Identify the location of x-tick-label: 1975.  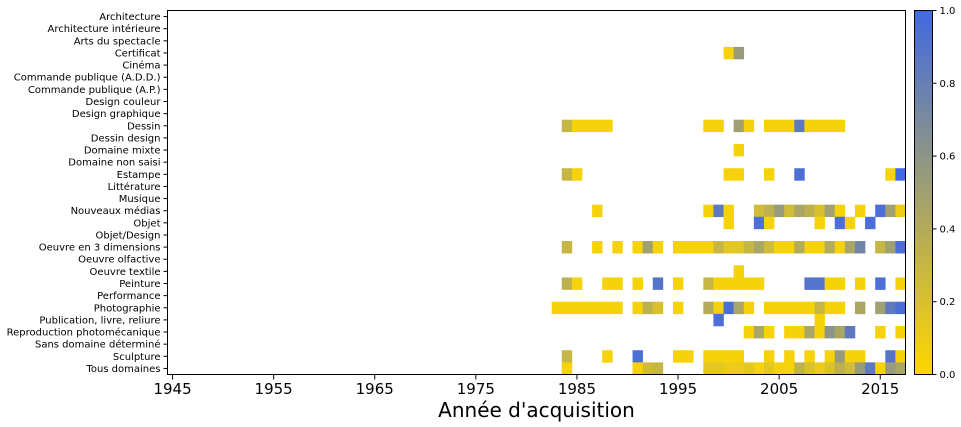
(476, 389).